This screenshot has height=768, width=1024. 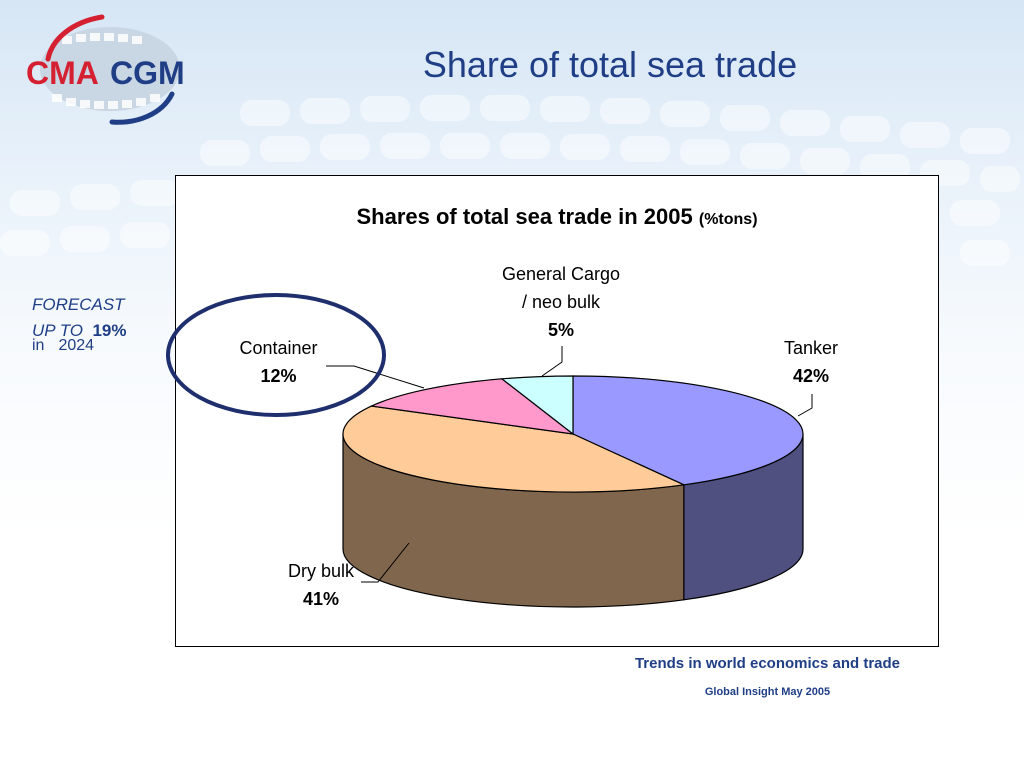 I want to click on logo-text-cgm: CGM, so click(x=147, y=73).